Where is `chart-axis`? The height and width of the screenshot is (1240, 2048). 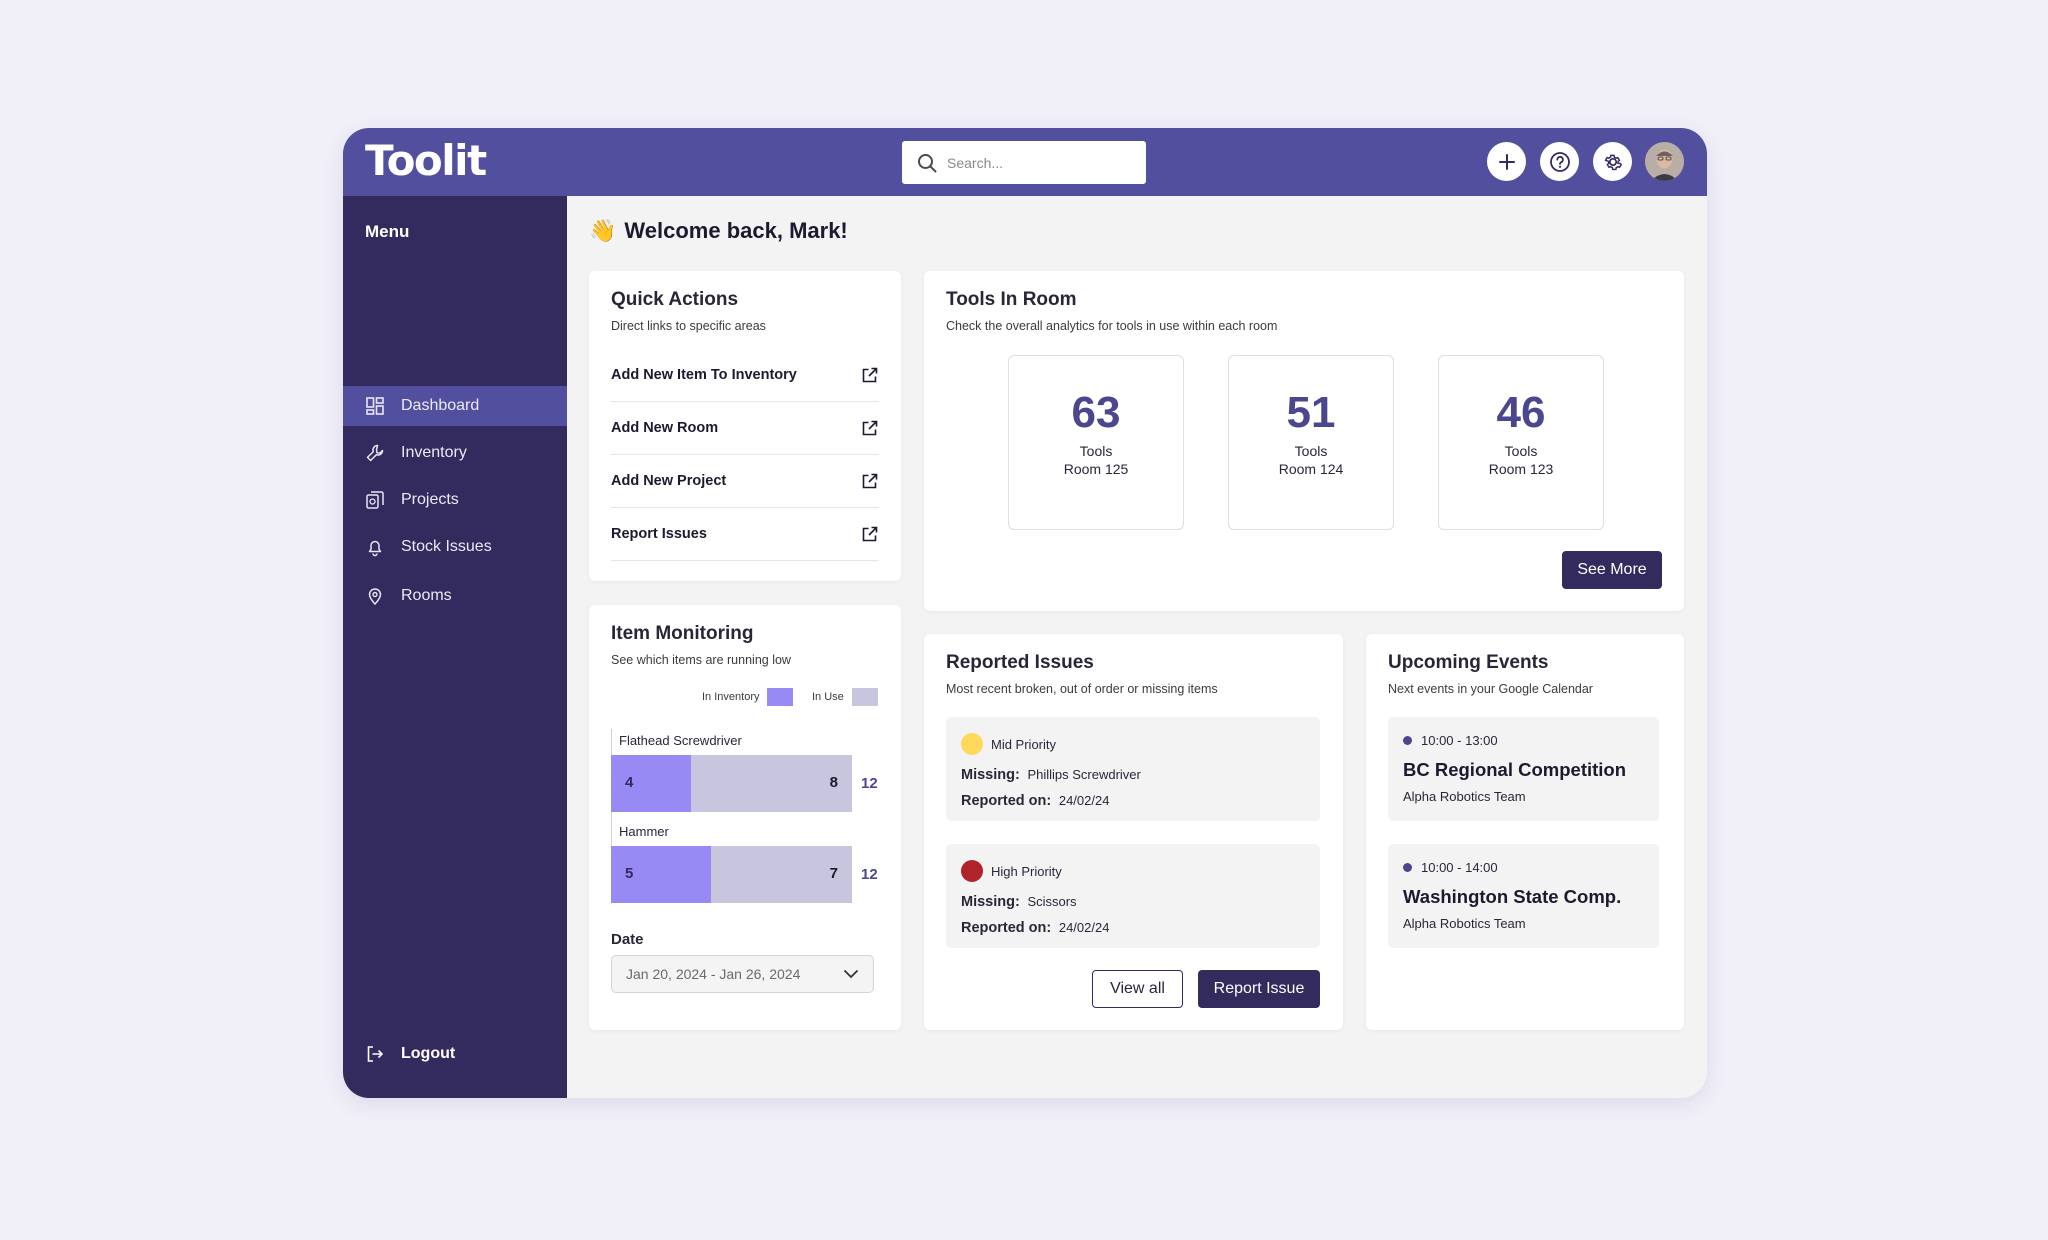 chart-axis is located at coordinates (611, 814).